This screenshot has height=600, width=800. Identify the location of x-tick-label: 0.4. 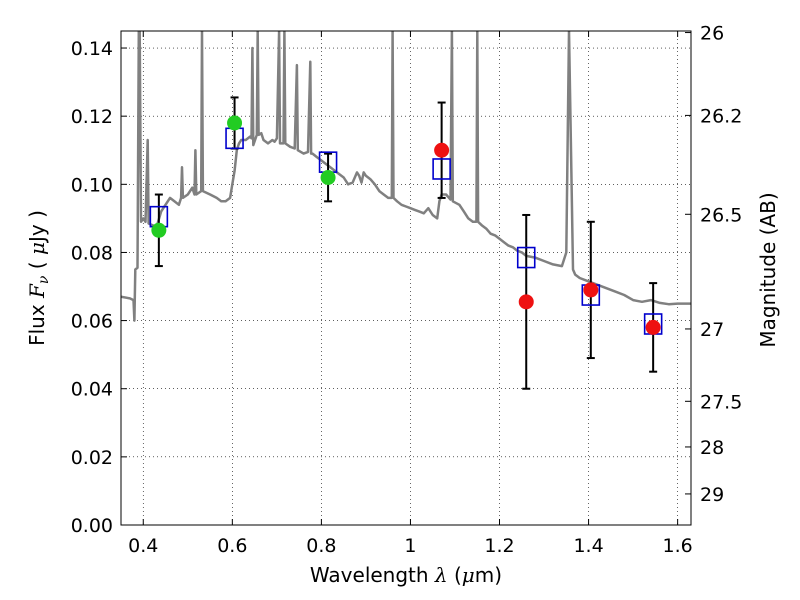
(143, 546).